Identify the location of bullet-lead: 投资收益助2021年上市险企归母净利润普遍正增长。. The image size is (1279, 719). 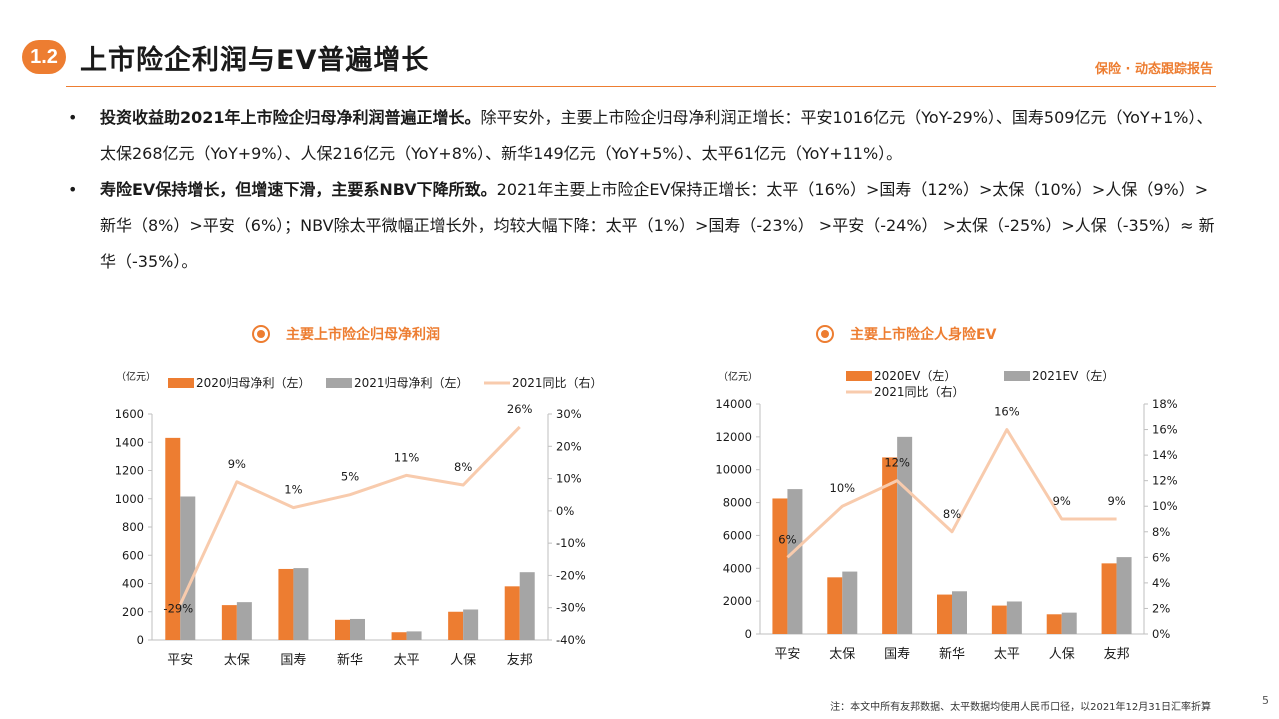
(290, 117).